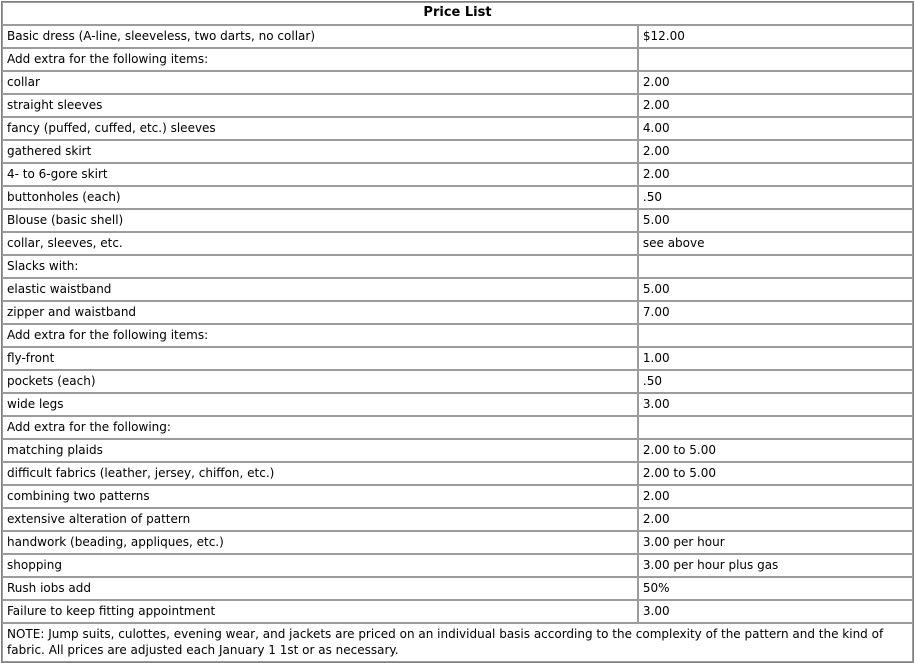 The width and height of the screenshot is (915, 663). I want to click on table-row: matching plaids 2.00 to 5.00, so click(457, 450).